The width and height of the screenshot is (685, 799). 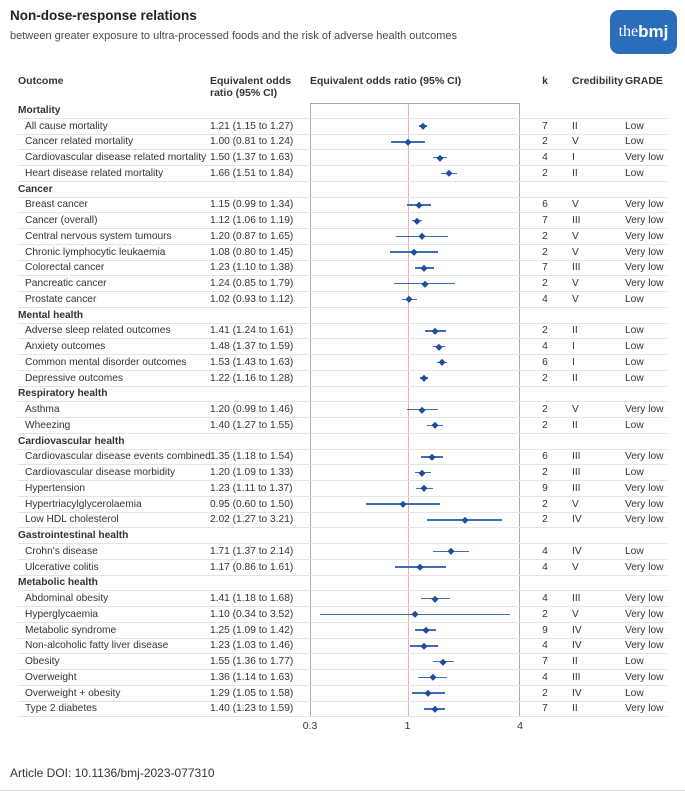 What do you see at coordinates (65, 347) in the screenshot?
I see `outcome-label: Anxiety outcomes` at bounding box center [65, 347].